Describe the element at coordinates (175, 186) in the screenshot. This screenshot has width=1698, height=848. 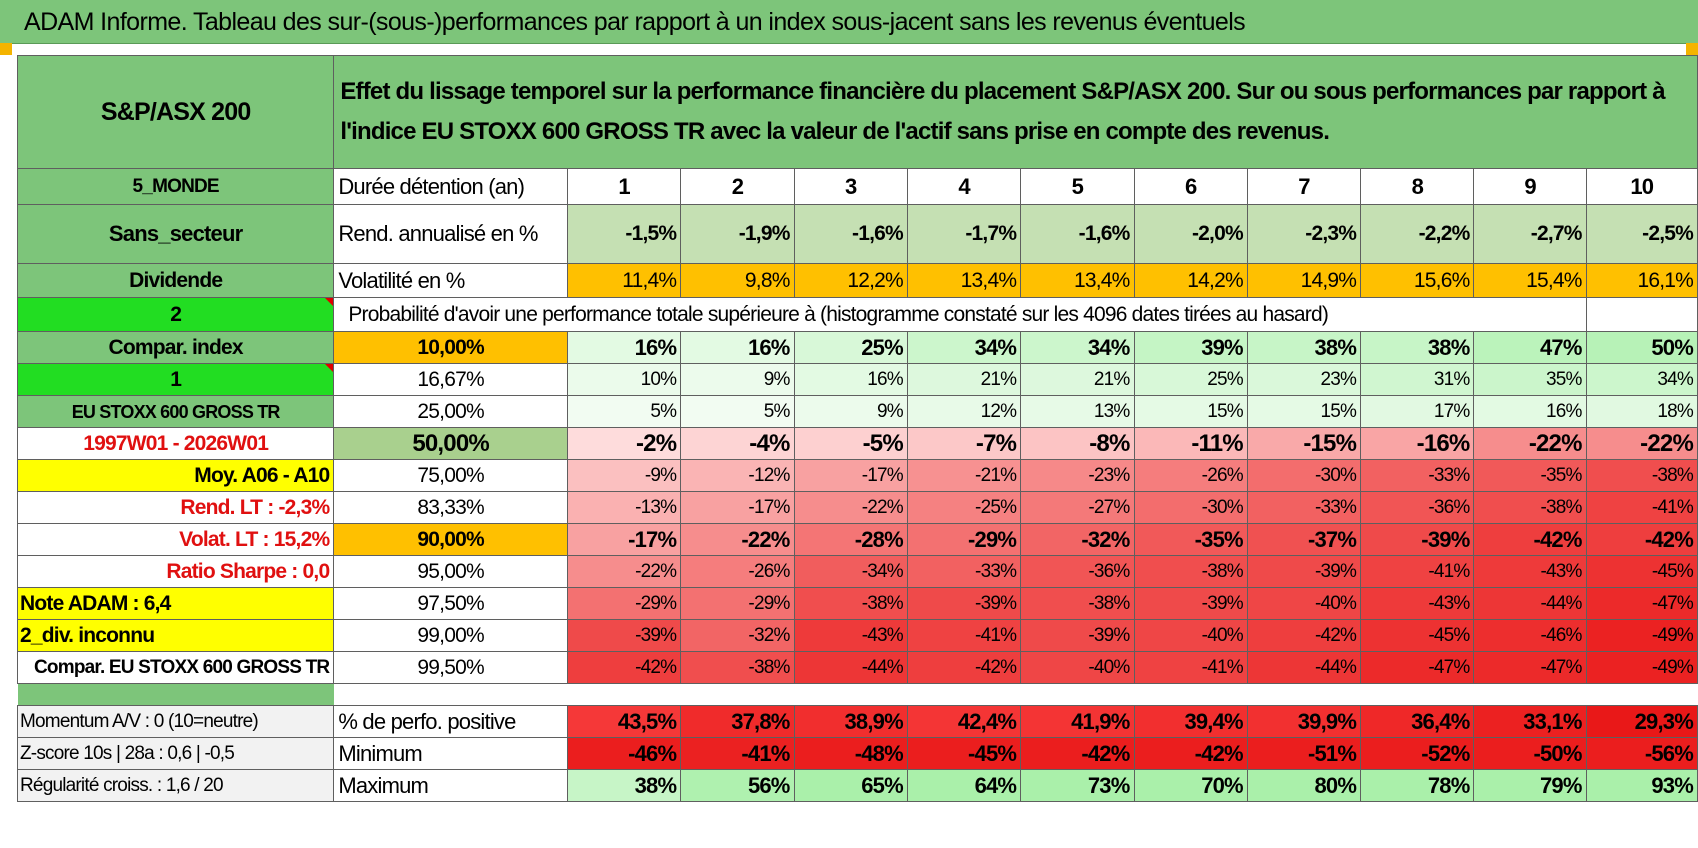
I see `region-cell: 5_MONDE` at that location.